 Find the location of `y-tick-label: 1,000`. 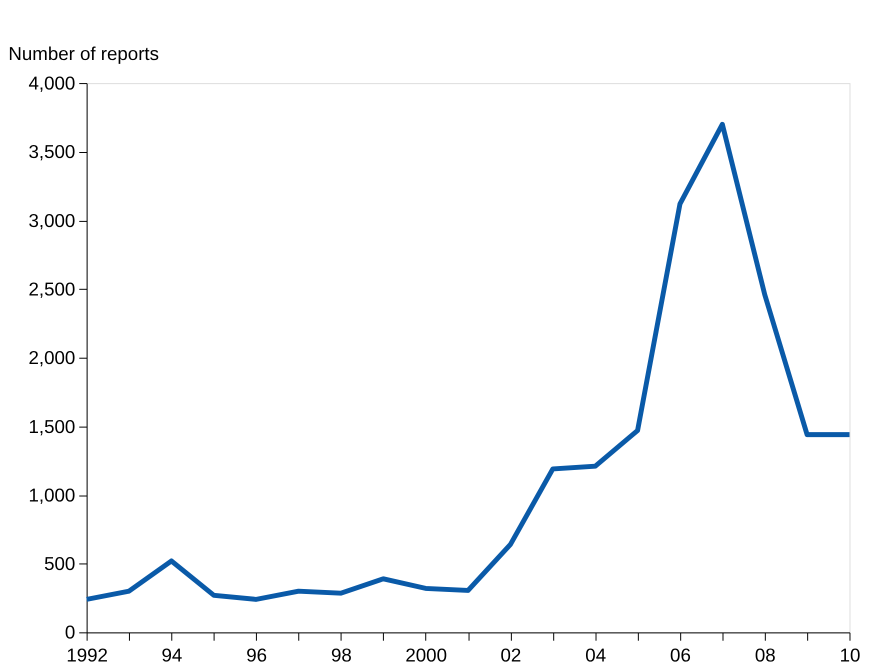

y-tick-label: 1,000 is located at coordinates (52, 495).